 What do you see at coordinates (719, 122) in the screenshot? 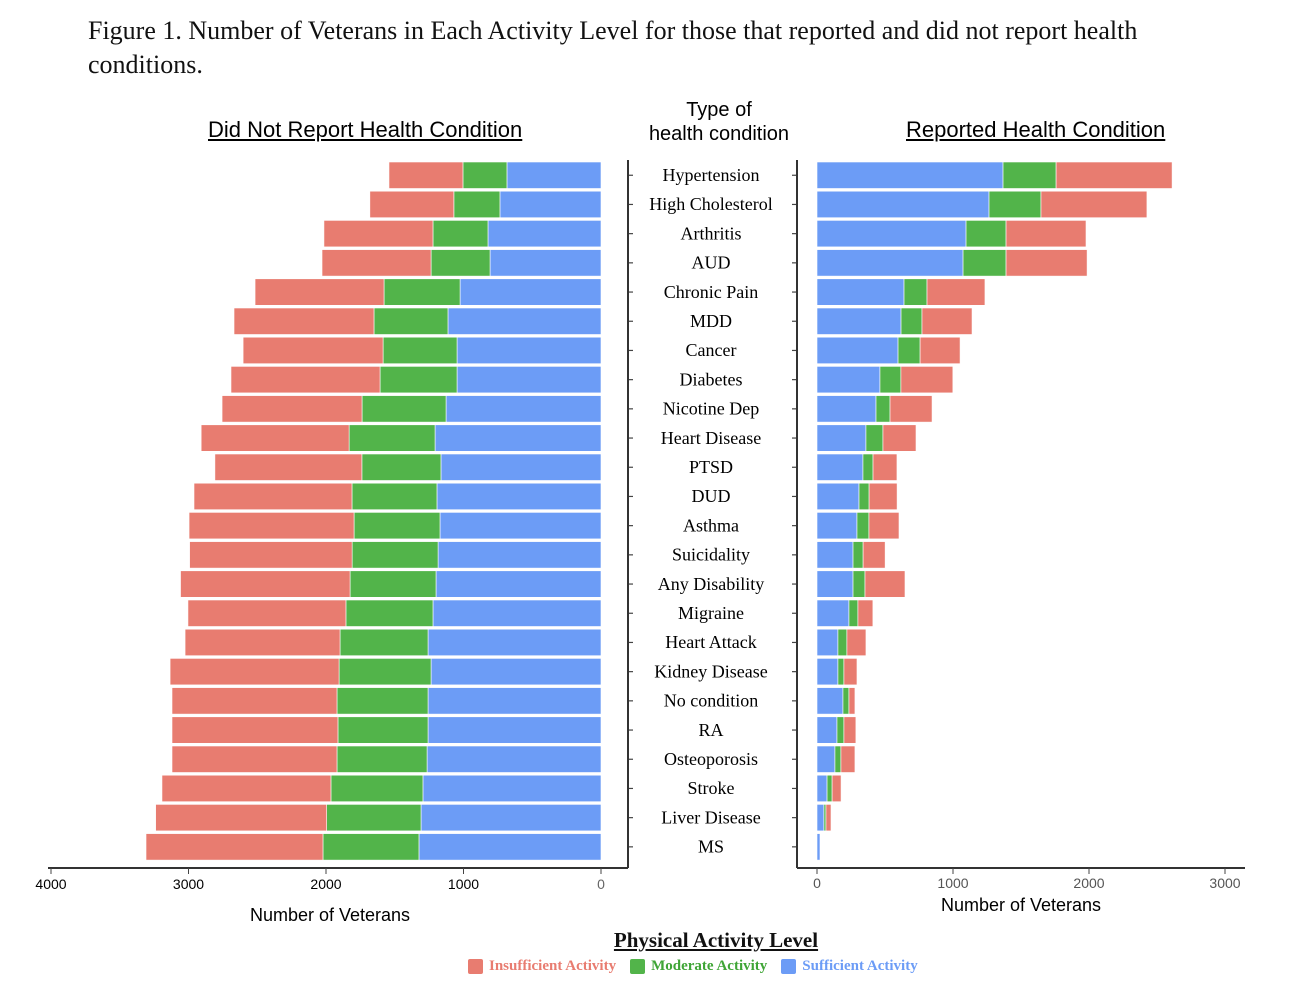
I see `center-axis-title: Type of health condition` at bounding box center [719, 122].